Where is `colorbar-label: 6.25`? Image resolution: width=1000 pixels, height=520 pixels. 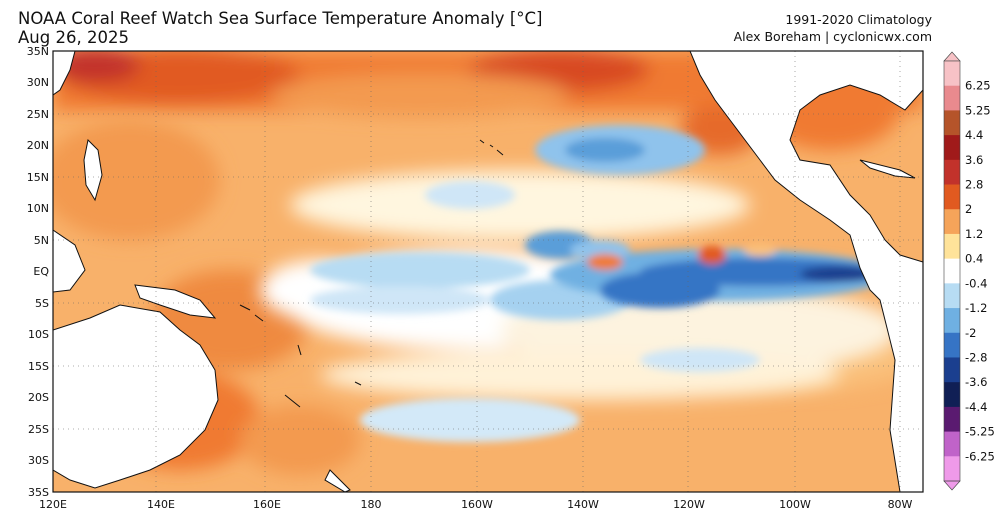 colorbar-label: 6.25 is located at coordinates (978, 86).